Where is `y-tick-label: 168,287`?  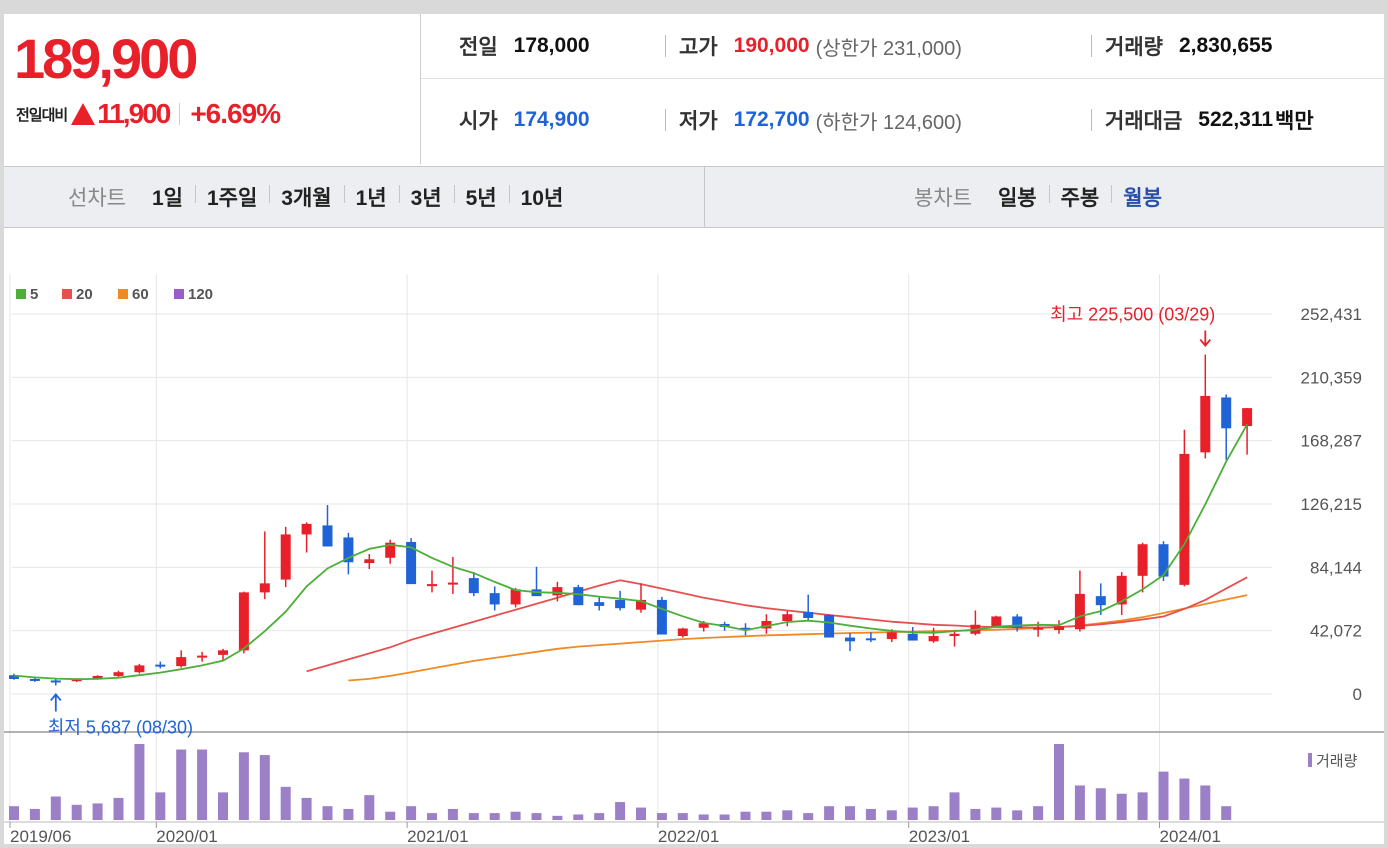 y-tick-label: 168,287 is located at coordinates (1331, 441).